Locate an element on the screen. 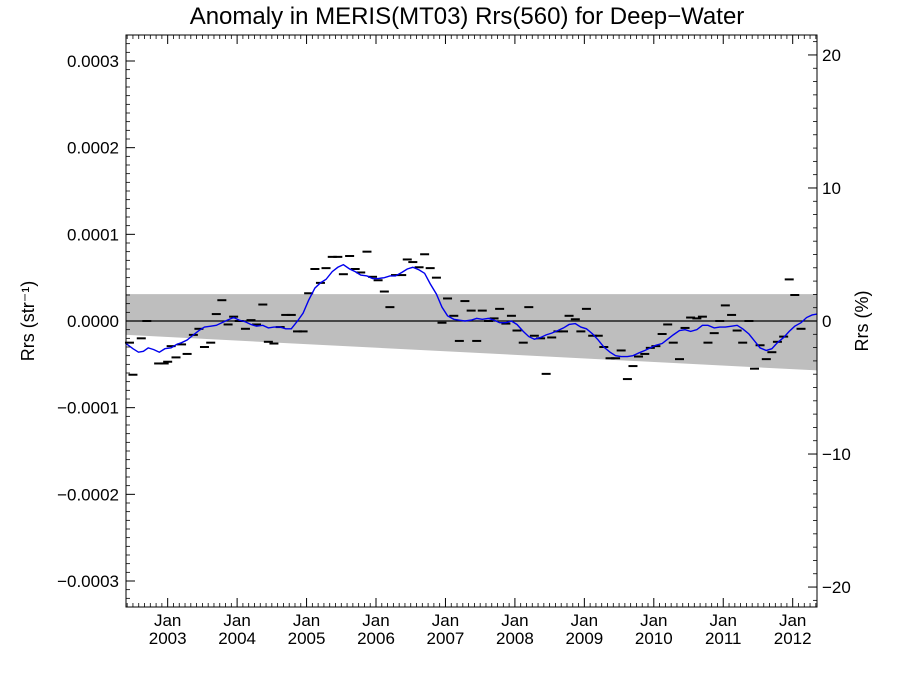  monthly-points-layer is located at coordinates (465, 315).